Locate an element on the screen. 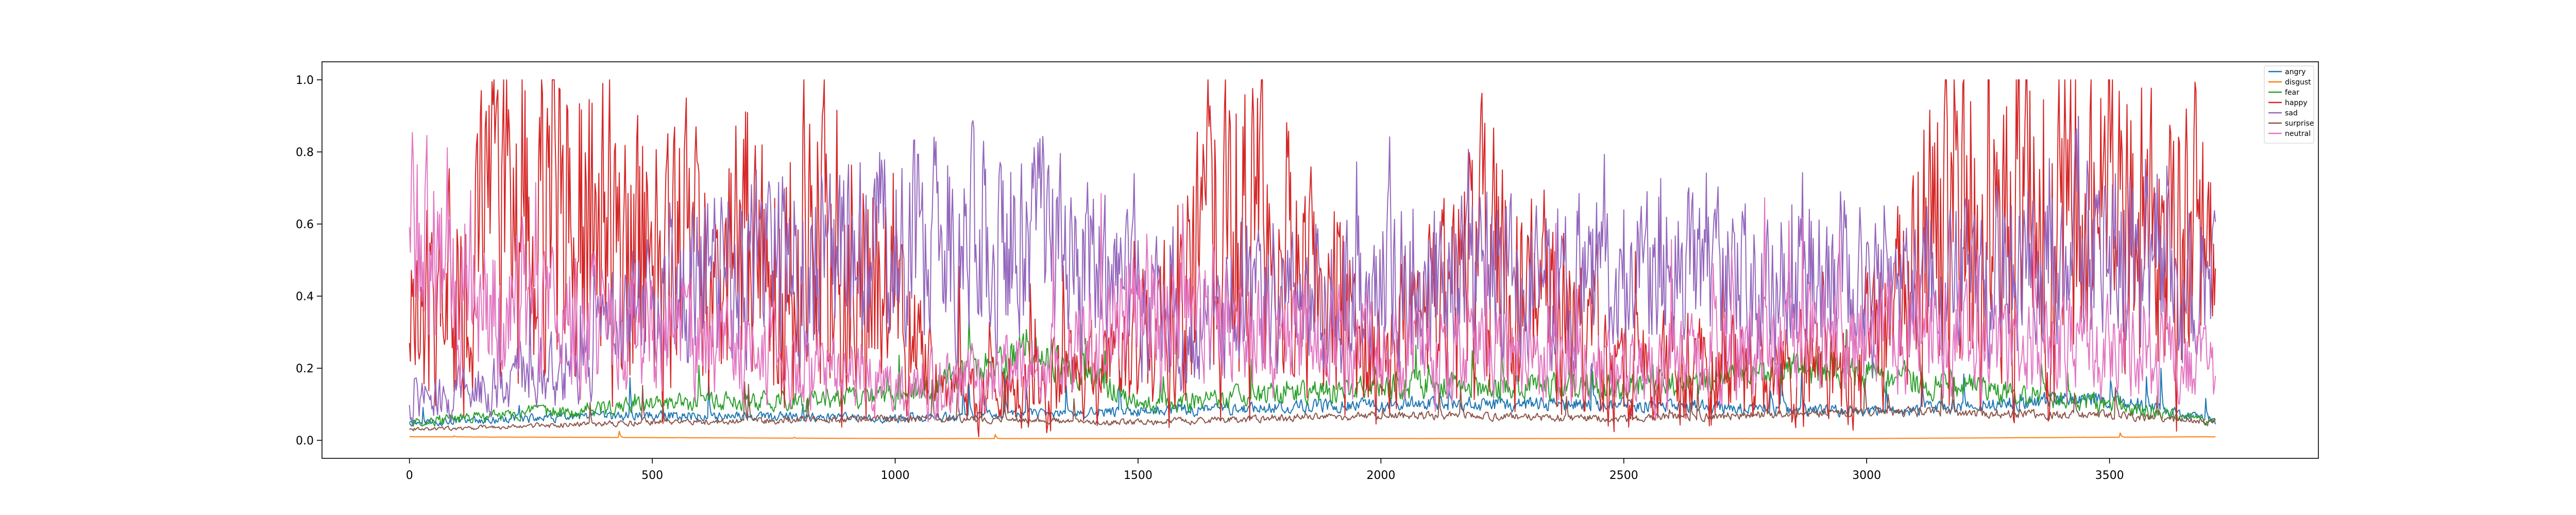  x-tick-label: 3000 is located at coordinates (1866, 476).